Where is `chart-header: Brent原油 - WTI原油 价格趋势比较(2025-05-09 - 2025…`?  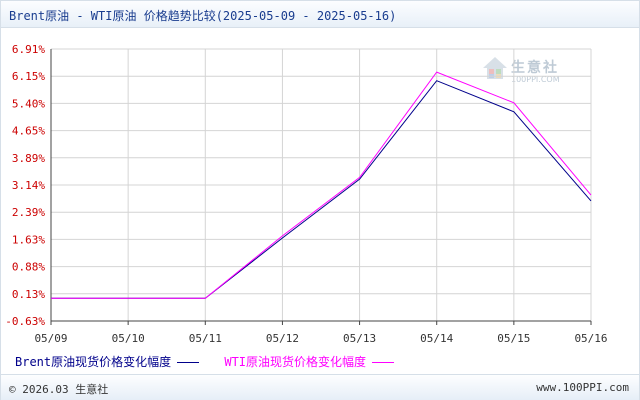
chart-header: Brent原油 - WTI原油 价格趋势比较(2025-05-09 - 2025… is located at coordinates (320, 14).